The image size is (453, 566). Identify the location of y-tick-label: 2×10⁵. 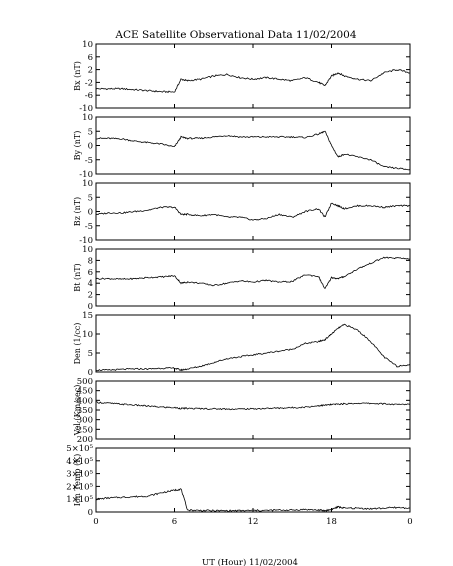
(79, 487).